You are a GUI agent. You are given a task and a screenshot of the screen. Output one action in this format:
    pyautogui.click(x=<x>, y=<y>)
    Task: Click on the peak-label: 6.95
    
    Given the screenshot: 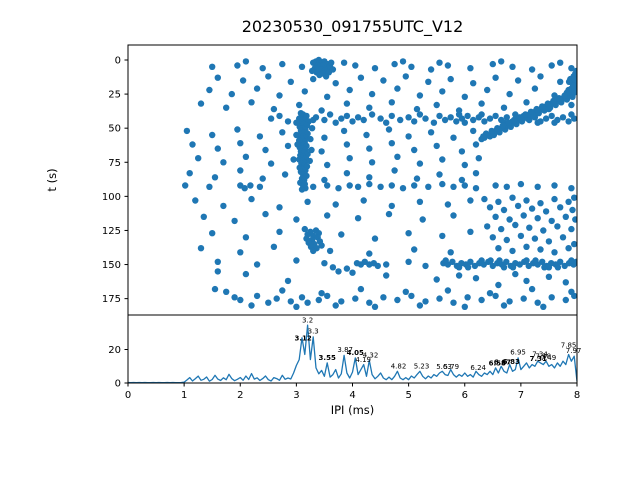 What is the action you would take?
    pyautogui.click(x=518, y=353)
    